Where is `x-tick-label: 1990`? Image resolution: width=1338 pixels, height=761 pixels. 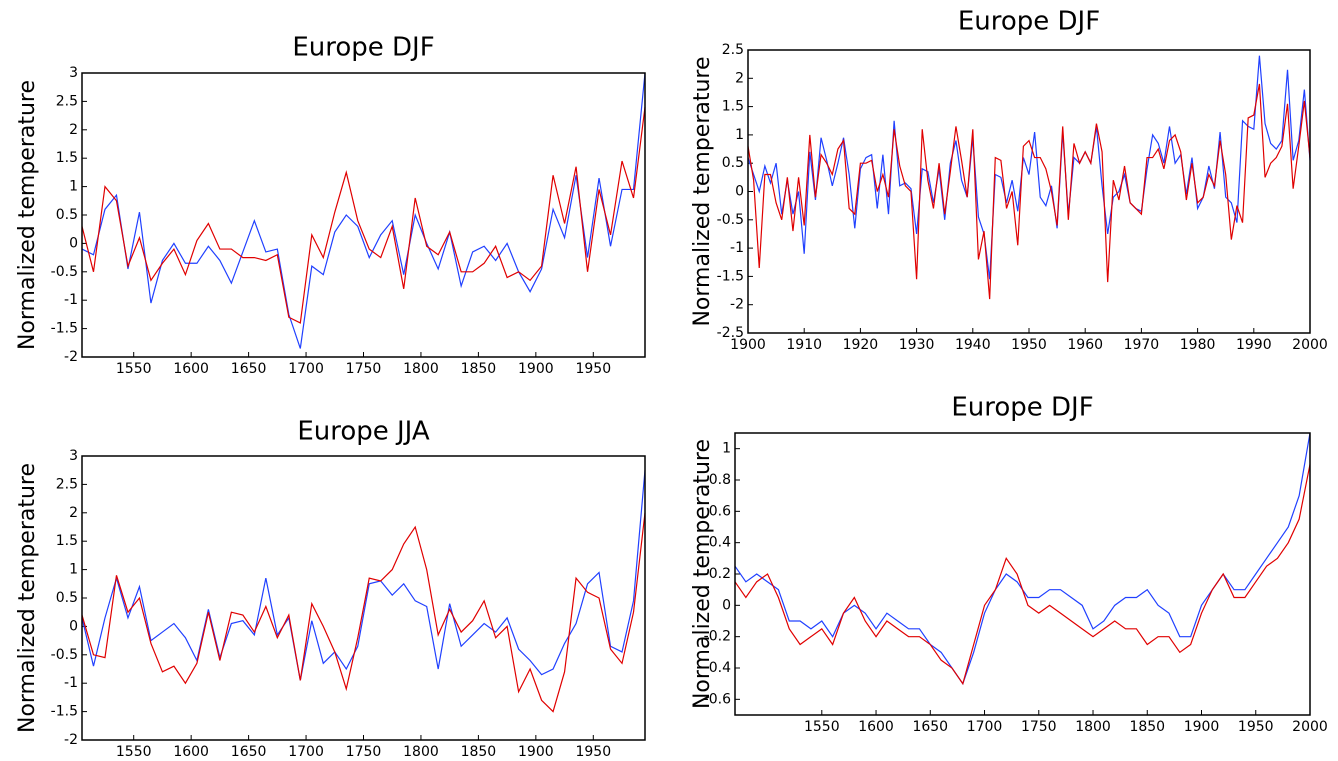
x-tick-label: 1990 is located at coordinates (1254, 345).